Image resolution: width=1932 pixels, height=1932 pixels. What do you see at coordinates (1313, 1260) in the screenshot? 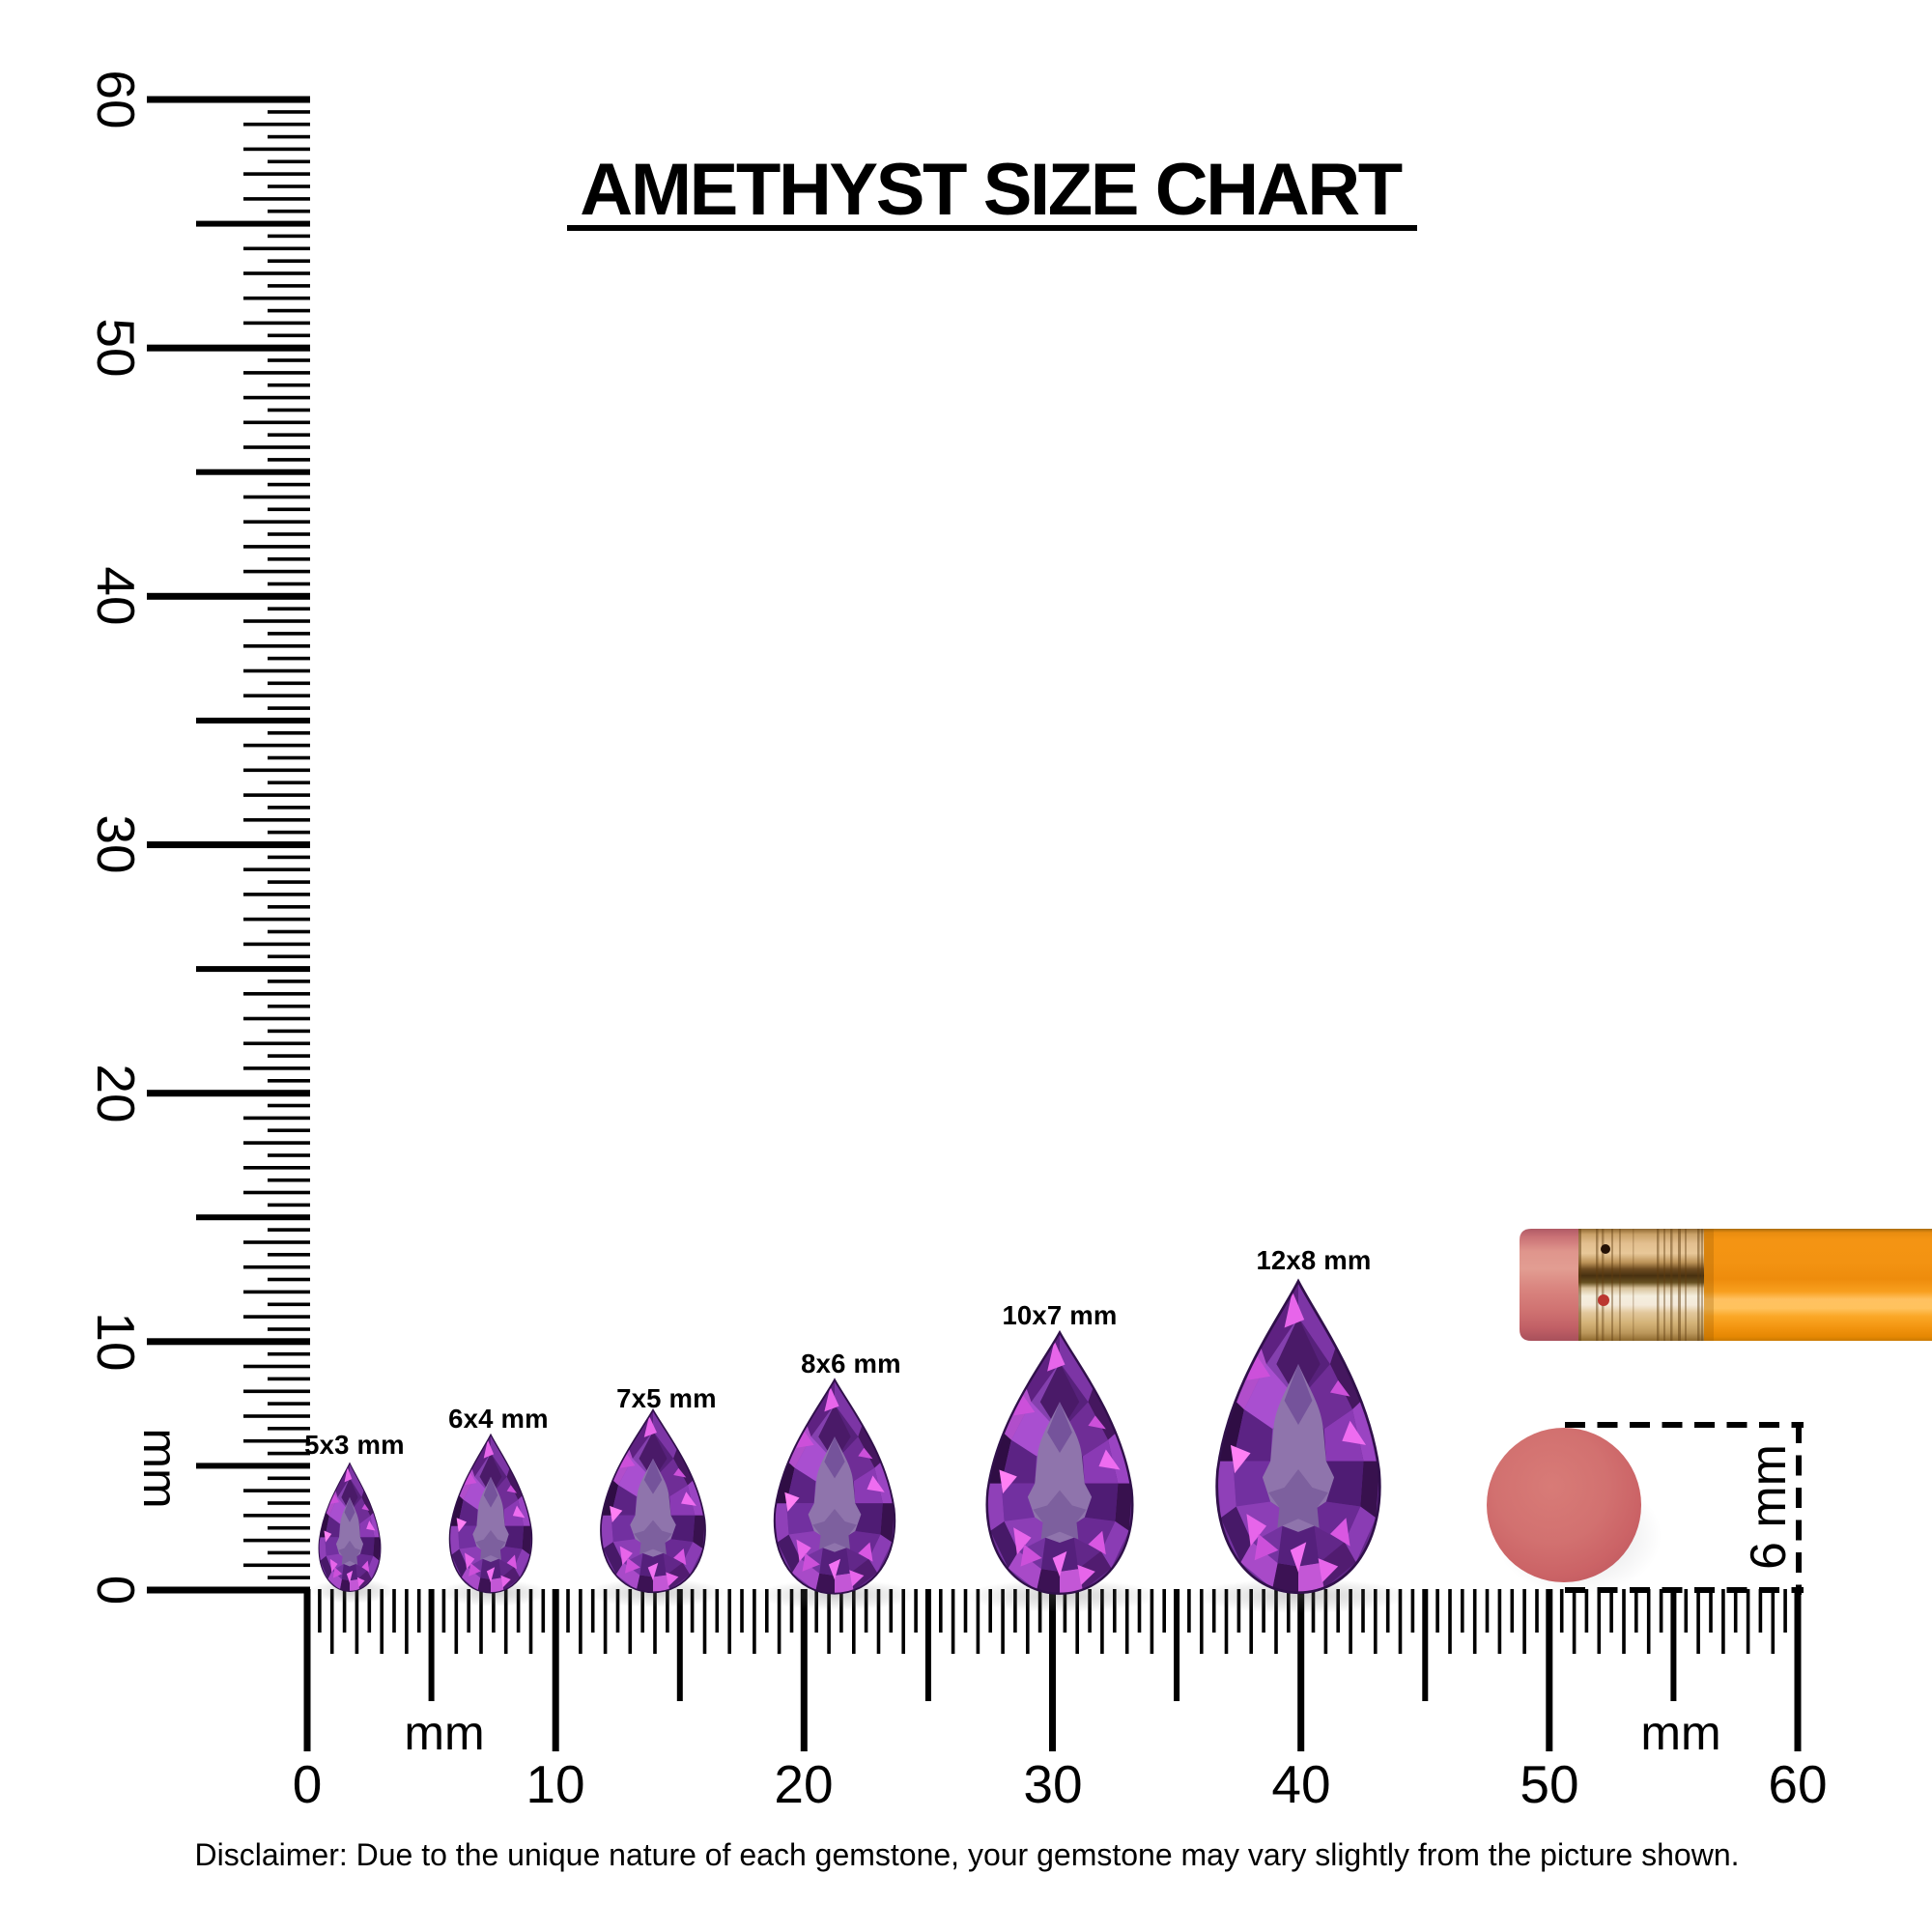
I see `svg-text: 12x8 mm` at bounding box center [1313, 1260].